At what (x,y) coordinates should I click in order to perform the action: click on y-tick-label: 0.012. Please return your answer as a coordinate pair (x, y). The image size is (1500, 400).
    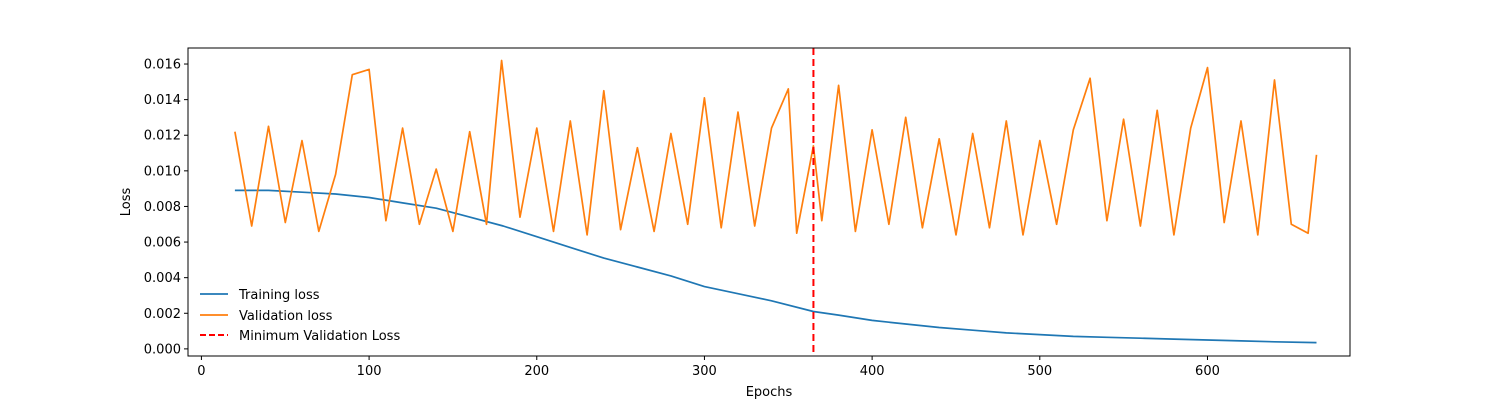
    Looking at the image, I should click on (162, 136).